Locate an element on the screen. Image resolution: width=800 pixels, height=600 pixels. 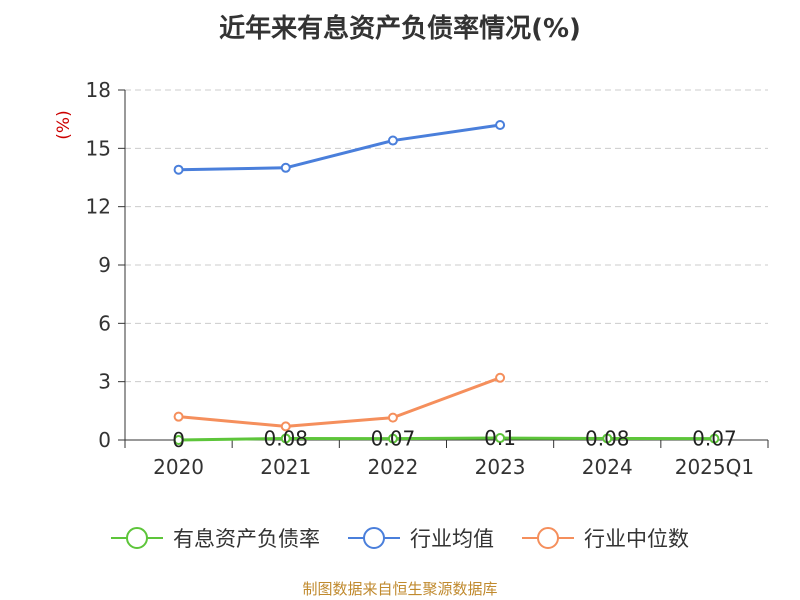
y-tick-label: 9 is located at coordinates (104, 265).